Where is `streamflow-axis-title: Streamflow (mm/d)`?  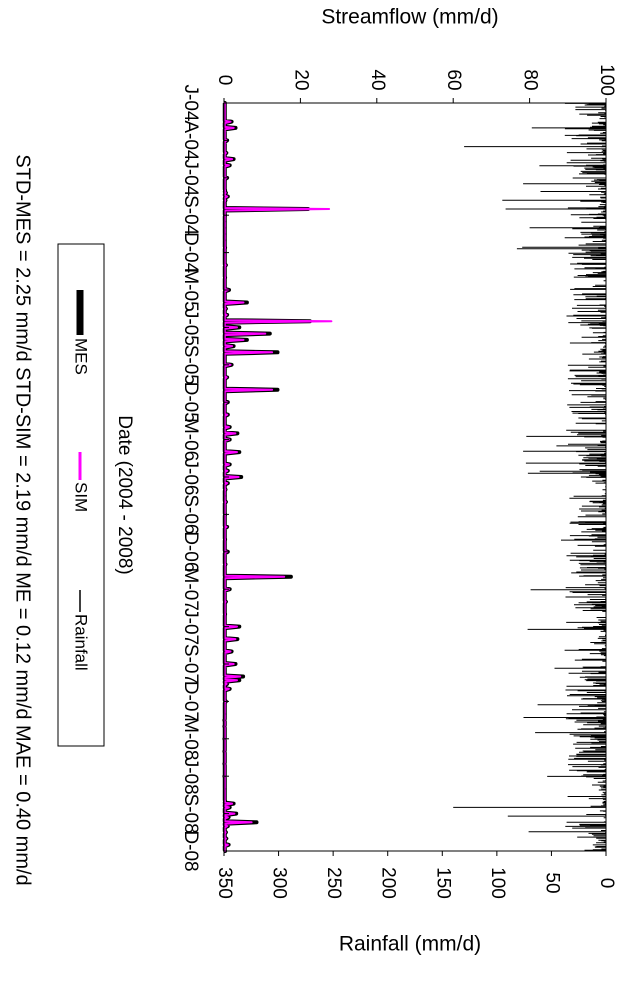 streamflow-axis-title: Streamflow (mm/d) is located at coordinates (409, 17).